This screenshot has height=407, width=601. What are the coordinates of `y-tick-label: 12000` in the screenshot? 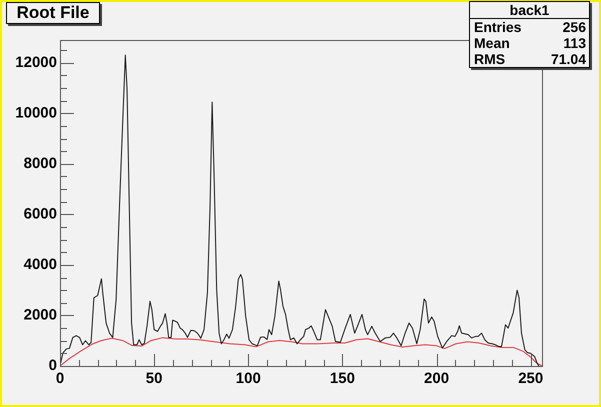 It's located at (36, 62).